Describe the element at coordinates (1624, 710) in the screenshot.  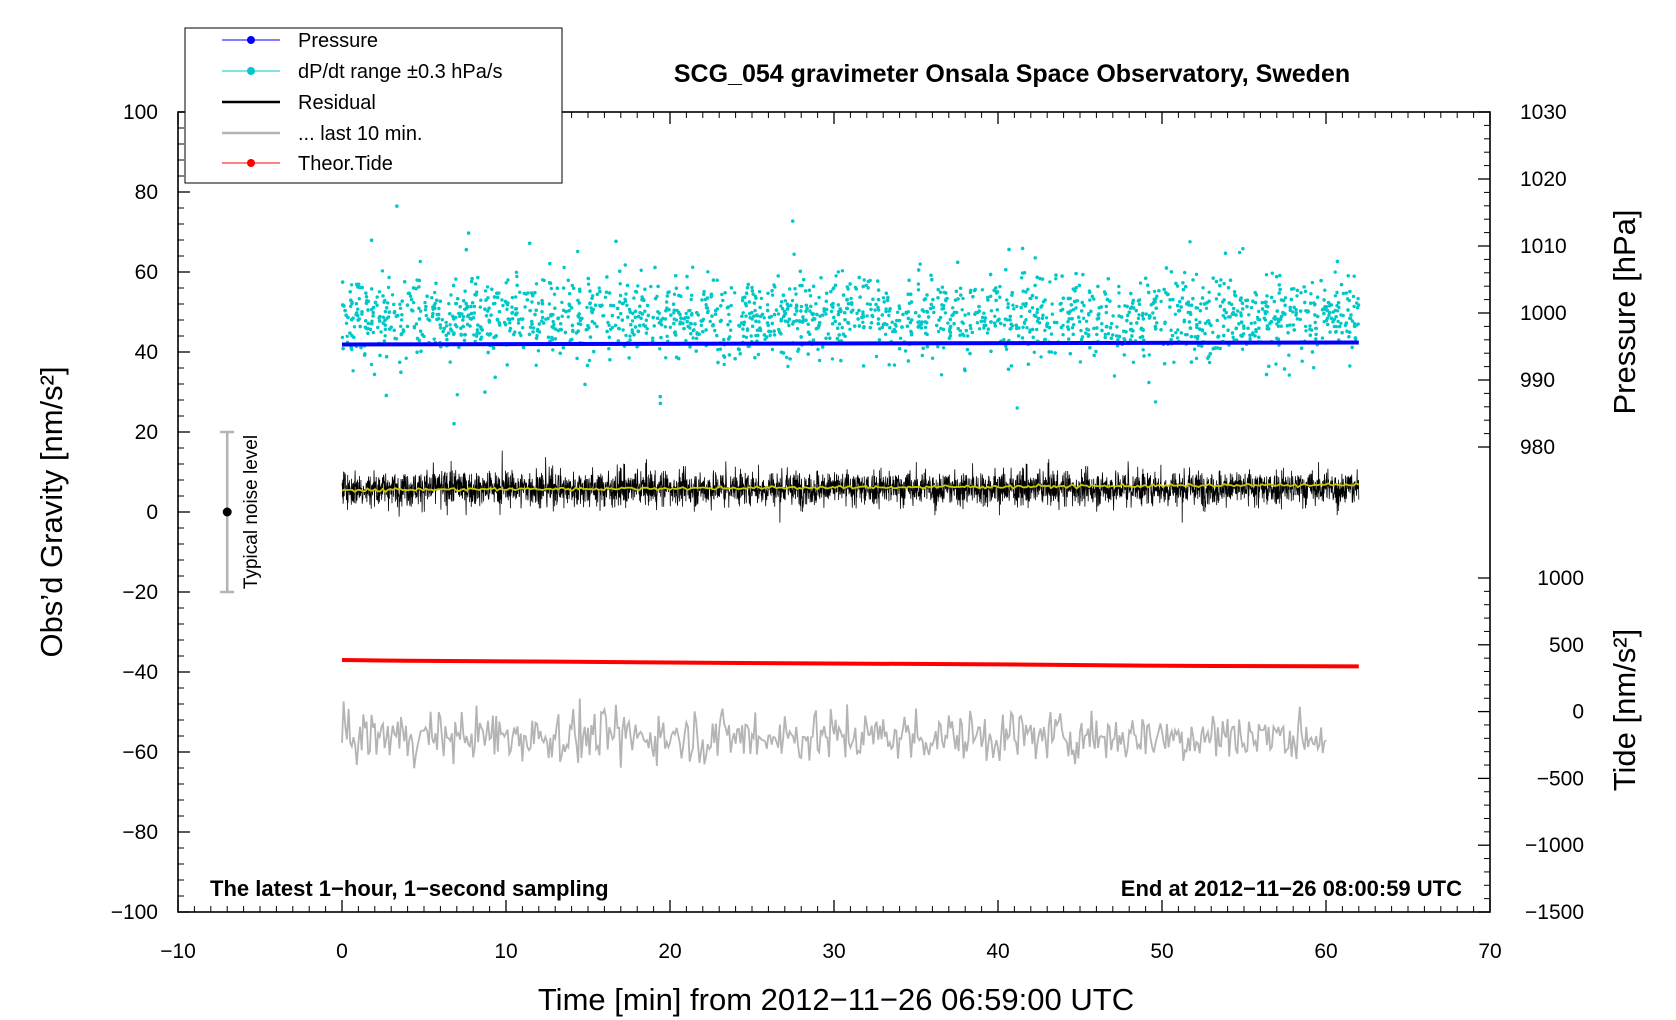
I see `tide-axis-title: Tide [nm/s²]` at that location.